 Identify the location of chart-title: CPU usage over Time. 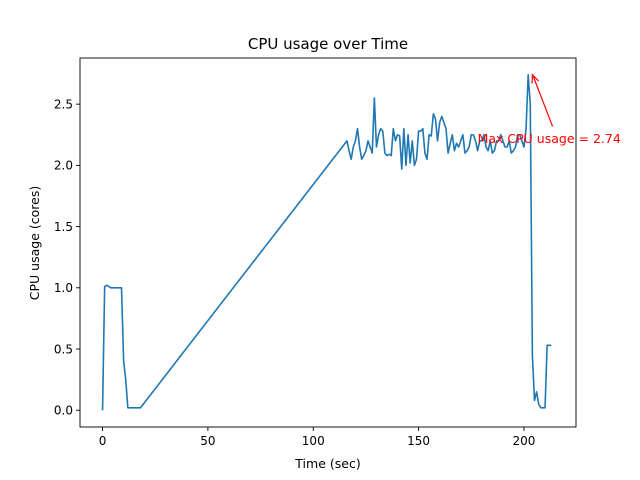
(328, 44).